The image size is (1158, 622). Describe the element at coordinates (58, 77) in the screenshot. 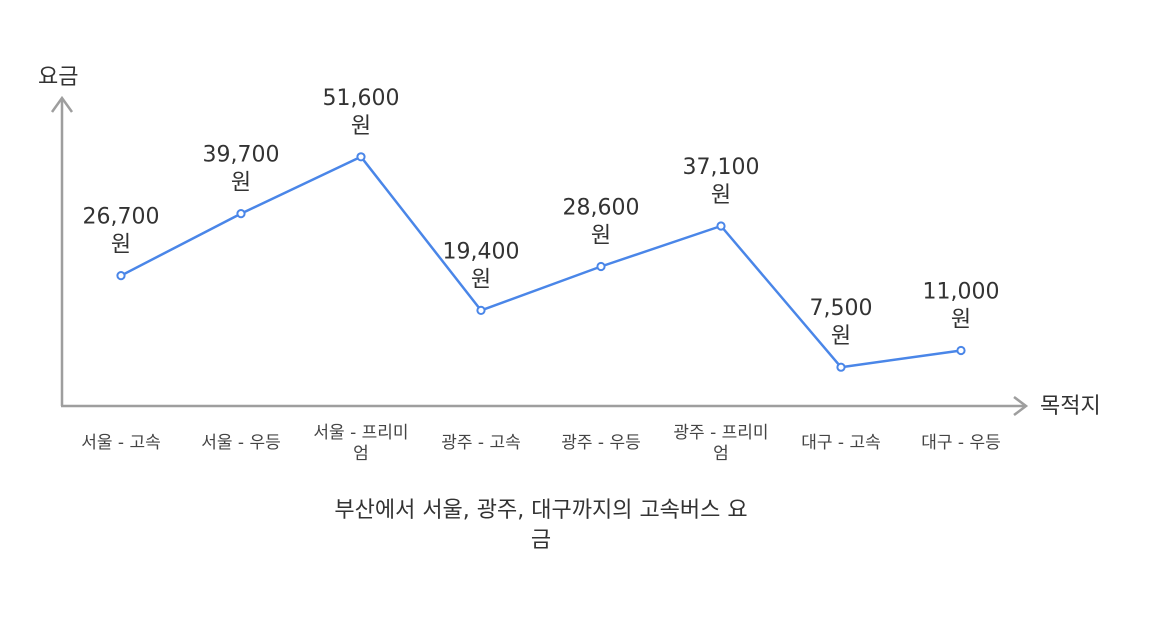

I see `y-axis-title: 요금` at that location.